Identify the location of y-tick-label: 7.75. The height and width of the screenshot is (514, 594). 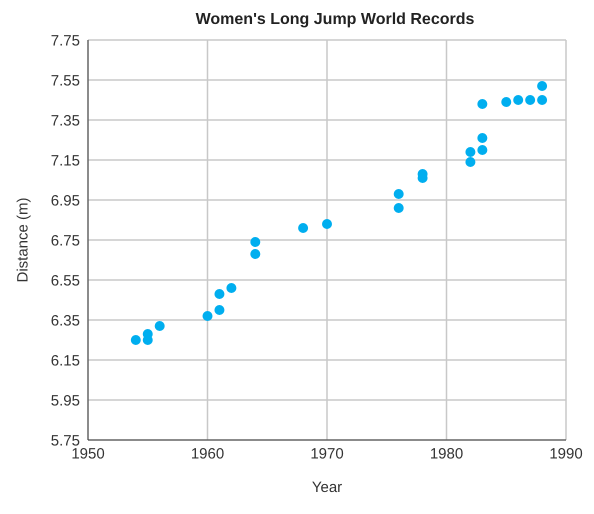
(65, 41).